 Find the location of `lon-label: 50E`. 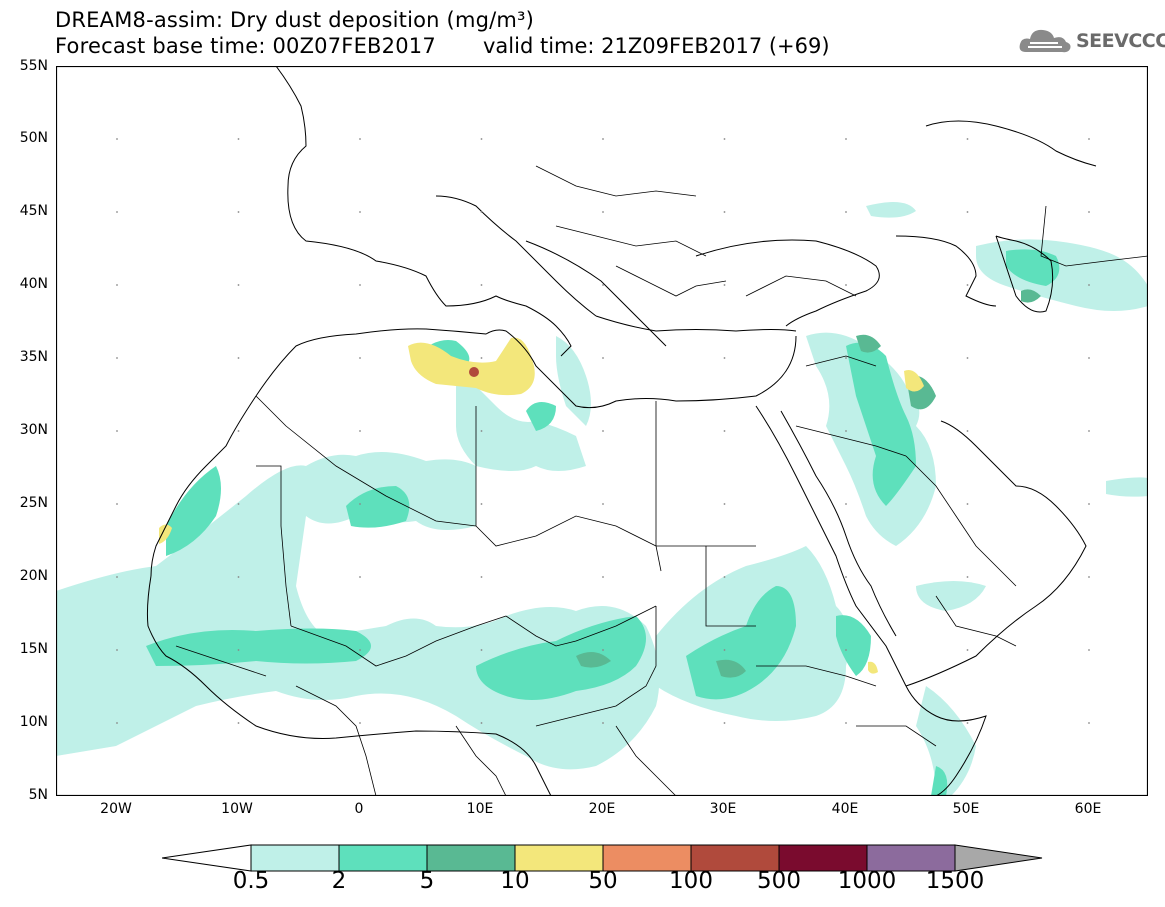

lon-label: 50E is located at coordinates (966, 809).